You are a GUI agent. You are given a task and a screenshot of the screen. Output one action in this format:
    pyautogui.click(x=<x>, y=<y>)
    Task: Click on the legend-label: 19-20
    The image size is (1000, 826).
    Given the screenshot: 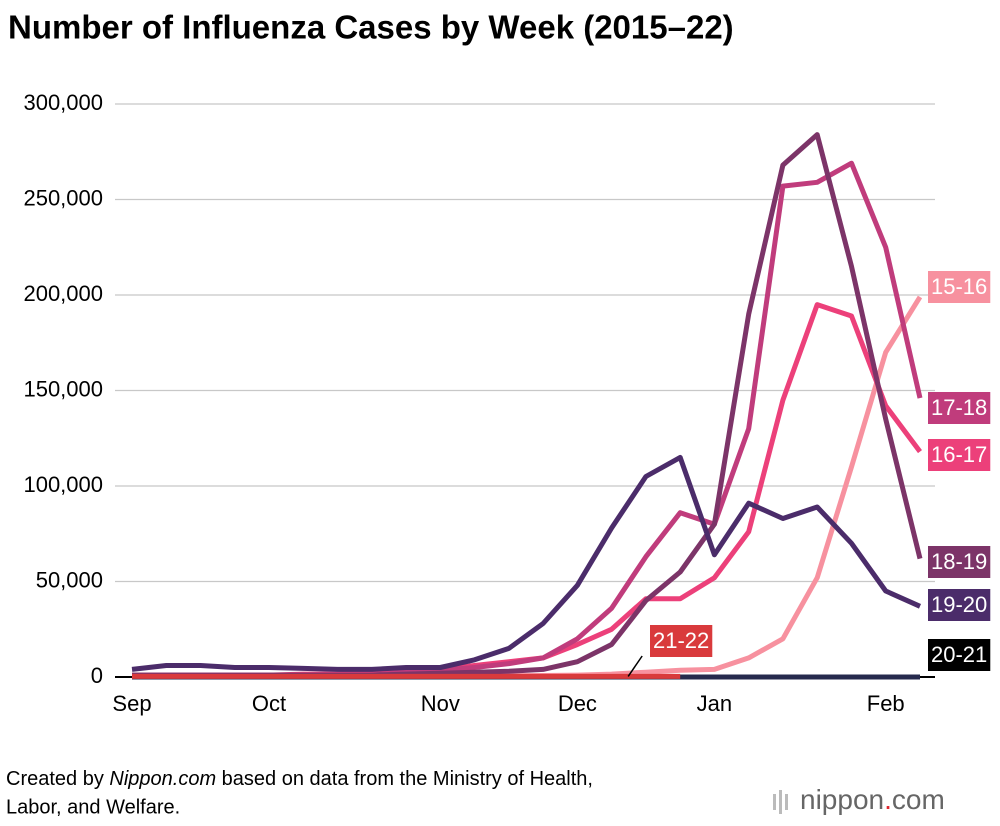 What is the action you would take?
    pyautogui.click(x=959, y=604)
    